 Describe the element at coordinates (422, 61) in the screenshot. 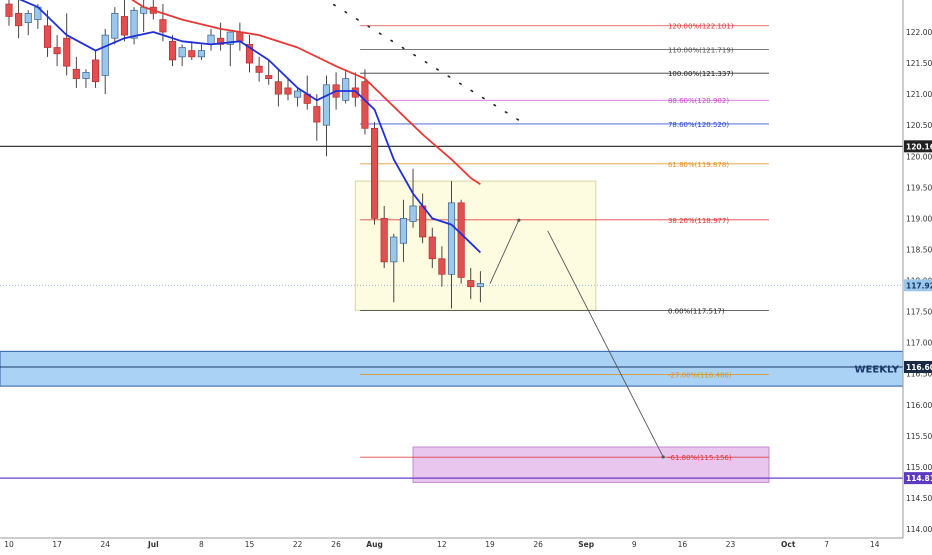

I see `dotted-trendline` at that location.